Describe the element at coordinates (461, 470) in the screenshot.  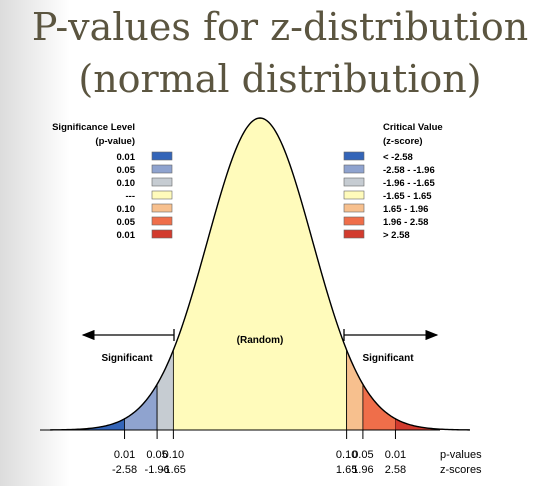
I see `z-scores-row-label: z-scores` at that location.